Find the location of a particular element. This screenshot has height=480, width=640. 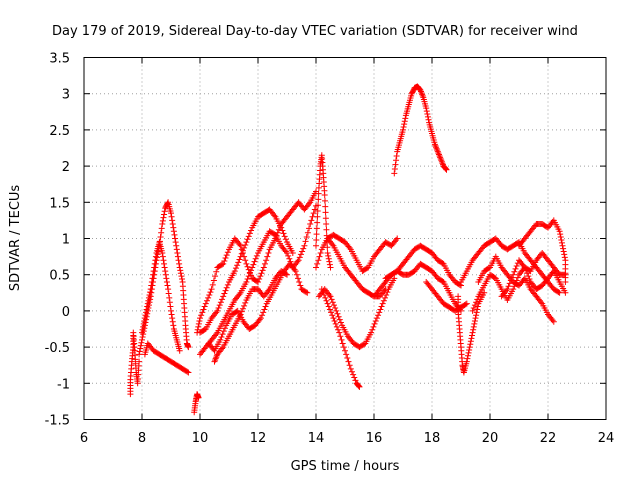

y-axis: -1.5 -1 -0.5 0 0.5 1 1.5 2 2.5 3 3.5 is located at coordinates (57, 240).